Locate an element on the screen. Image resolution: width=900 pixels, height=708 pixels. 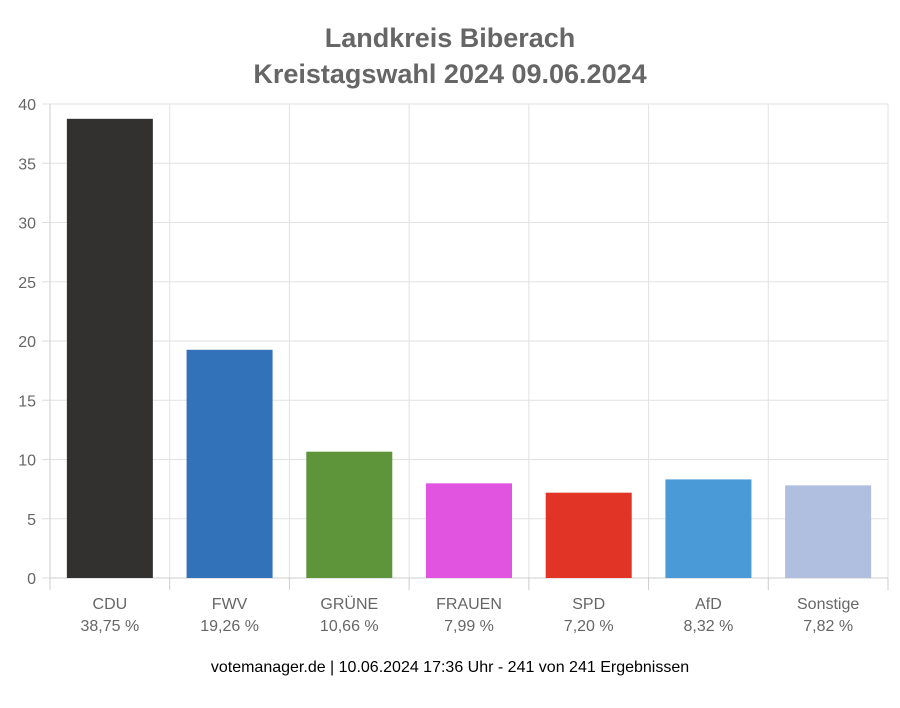
y-tick-label: 25 is located at coordinates (27, 283).